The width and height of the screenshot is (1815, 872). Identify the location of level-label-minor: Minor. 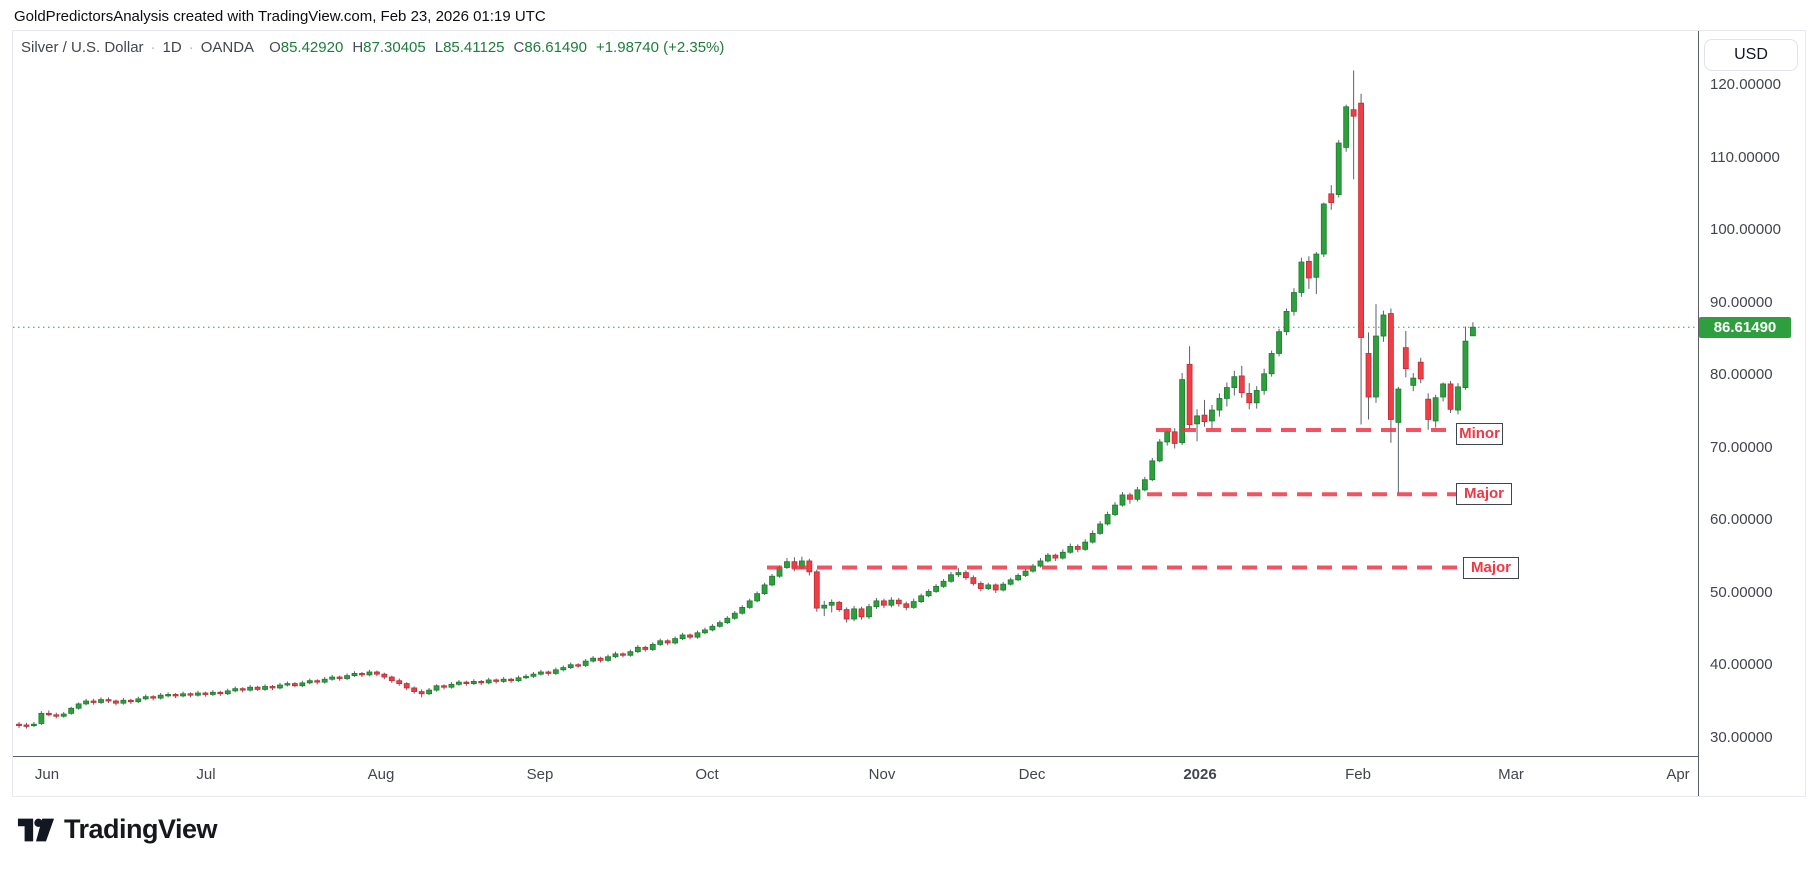
(1479, 434).